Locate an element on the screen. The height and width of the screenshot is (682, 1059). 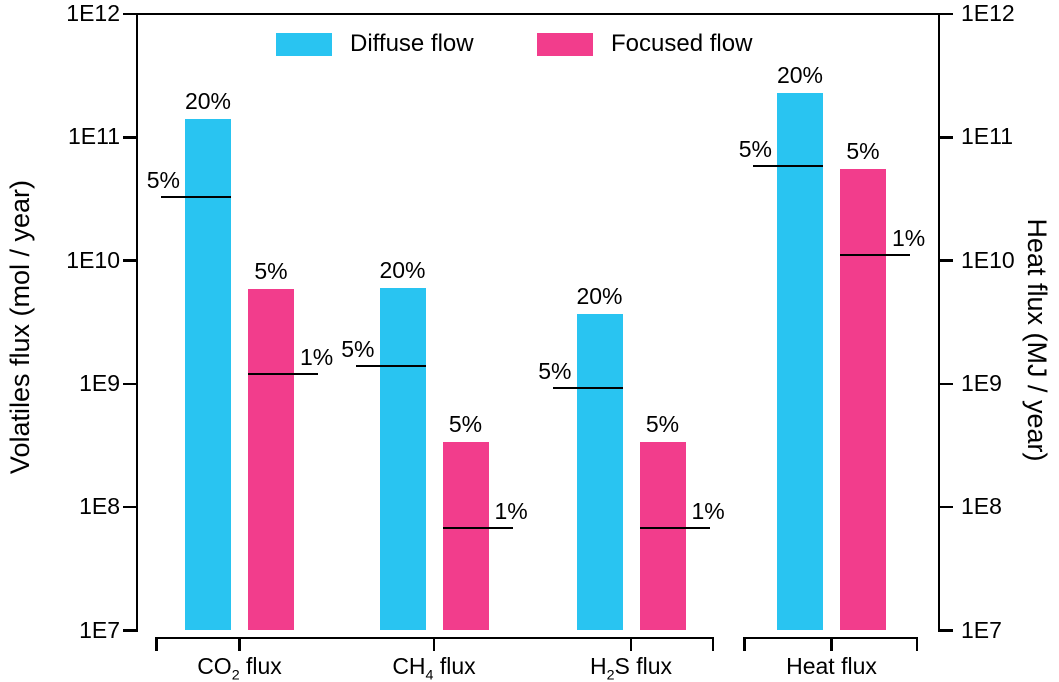
category-bracket-0-right-cap is located at coordinates (712, 643).